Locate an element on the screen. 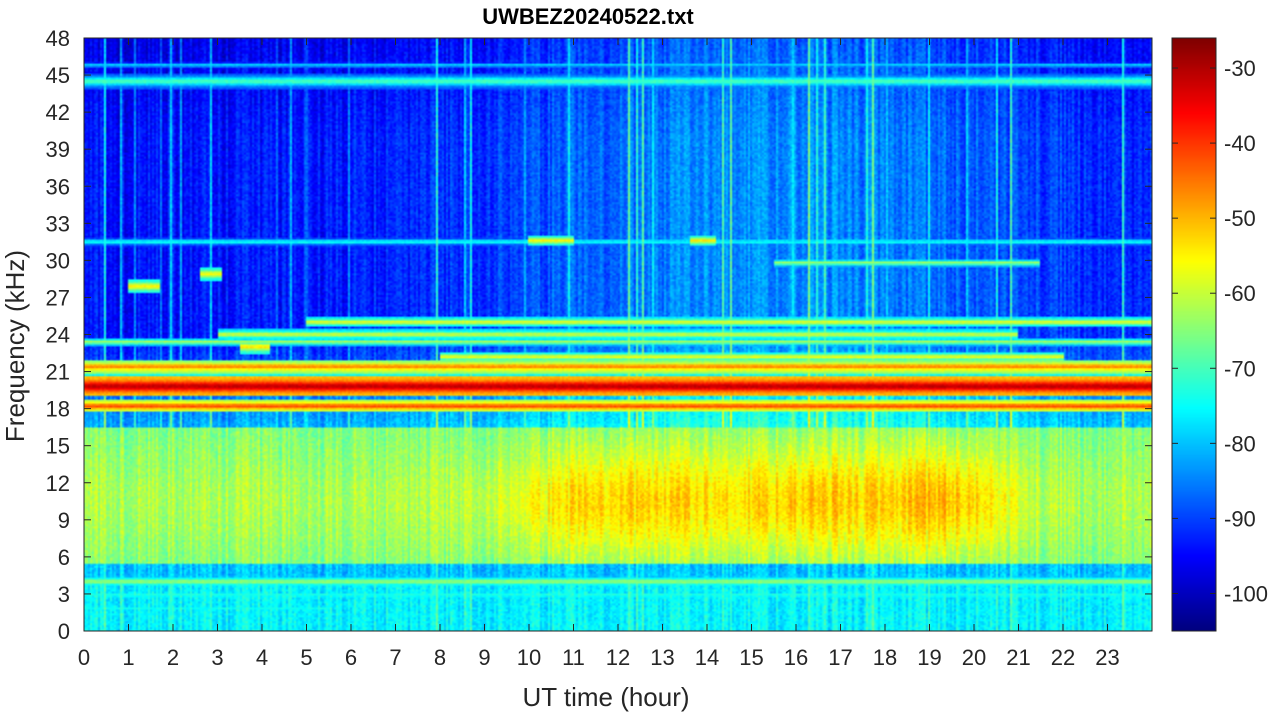 The image size is (1280, 715). colorbar-gradient is located at coordinates (1194, 334).